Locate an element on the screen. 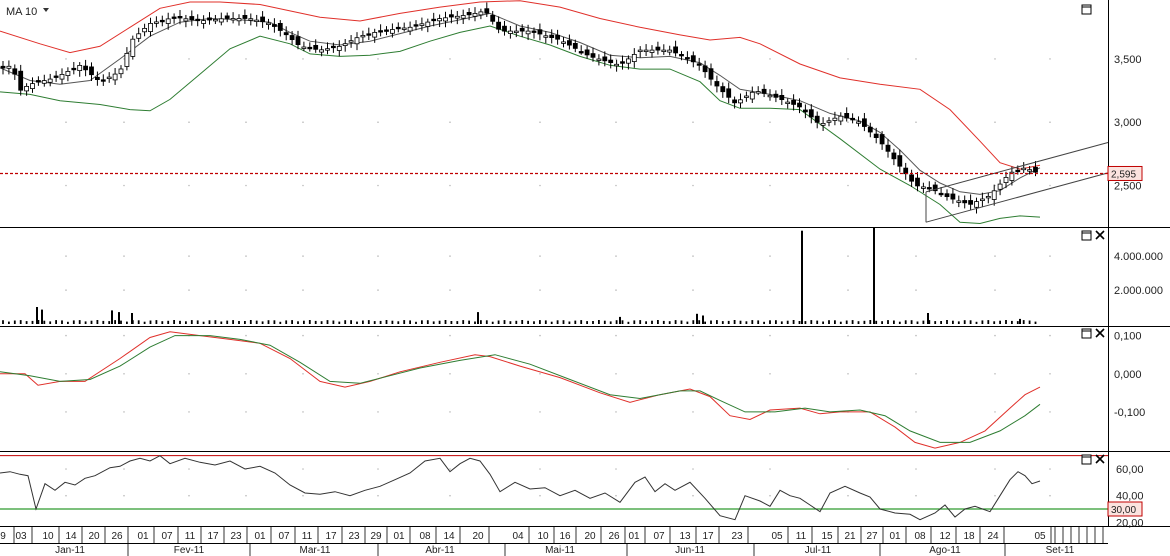  x-day-tick: 07 is located at coordinates (284, 536).